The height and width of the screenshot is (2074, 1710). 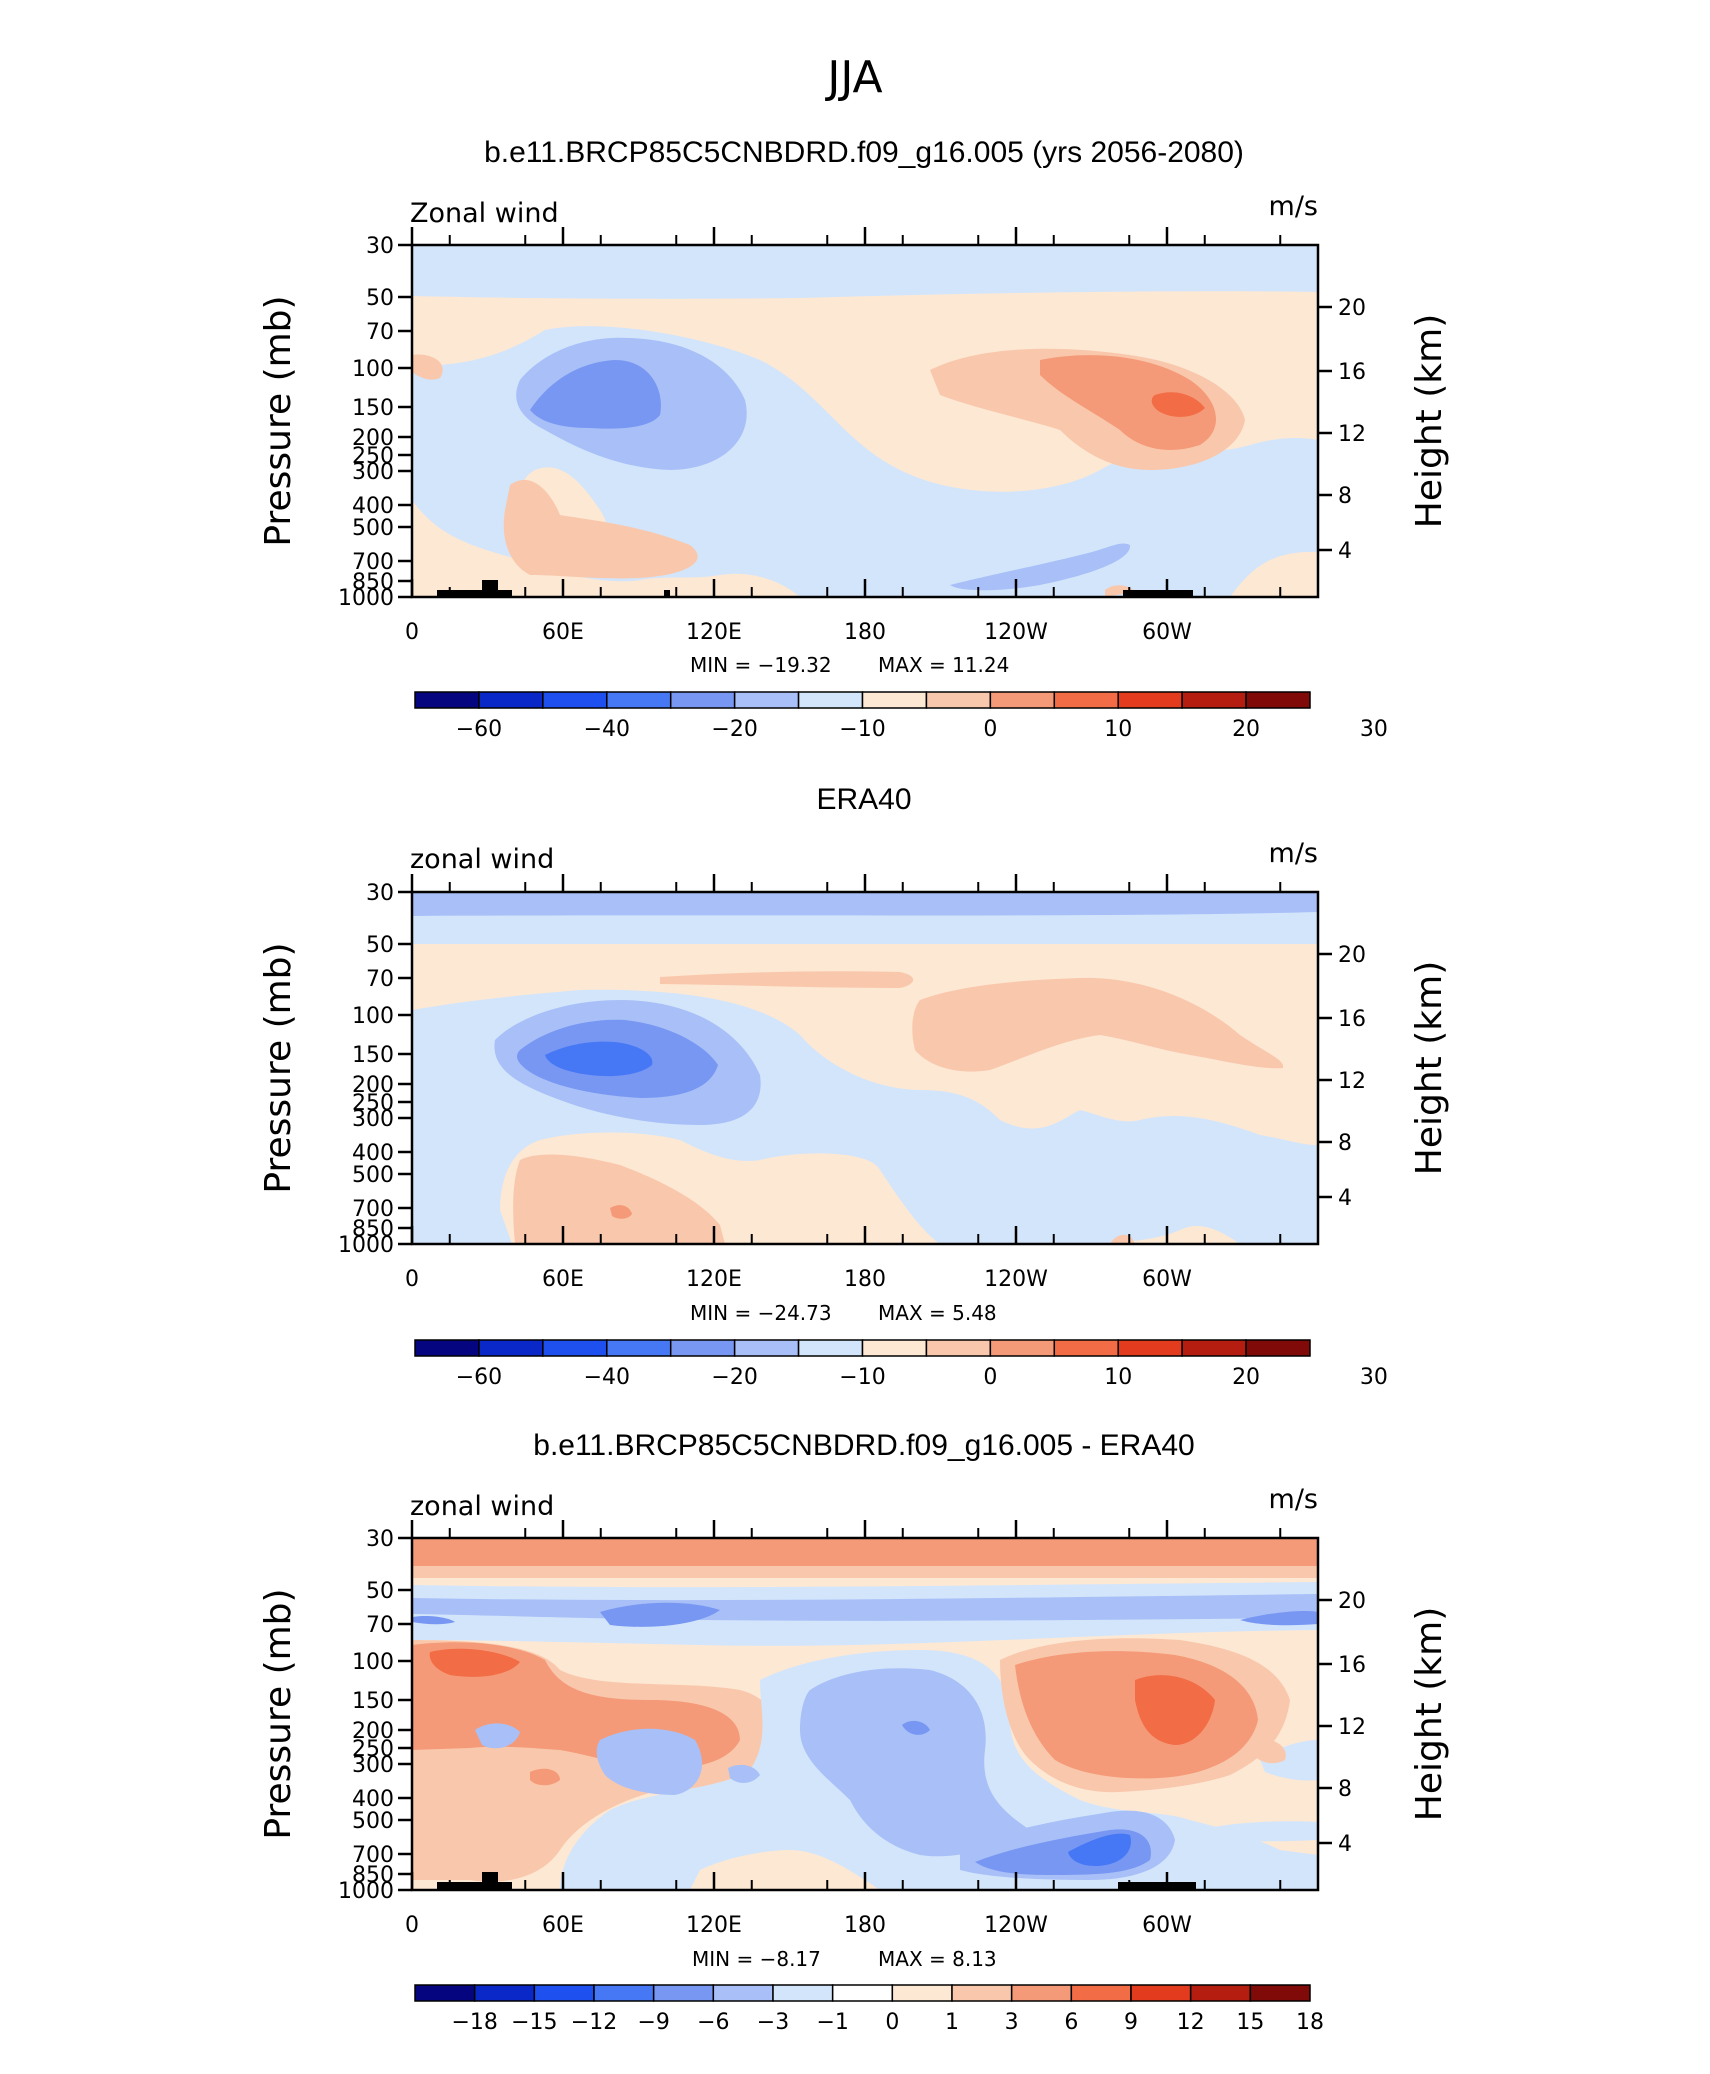 What do you see at coordinates (832, 2022) in the screenshot?
I see `colorbar-label: −1` at bounding box center [832, 2022].